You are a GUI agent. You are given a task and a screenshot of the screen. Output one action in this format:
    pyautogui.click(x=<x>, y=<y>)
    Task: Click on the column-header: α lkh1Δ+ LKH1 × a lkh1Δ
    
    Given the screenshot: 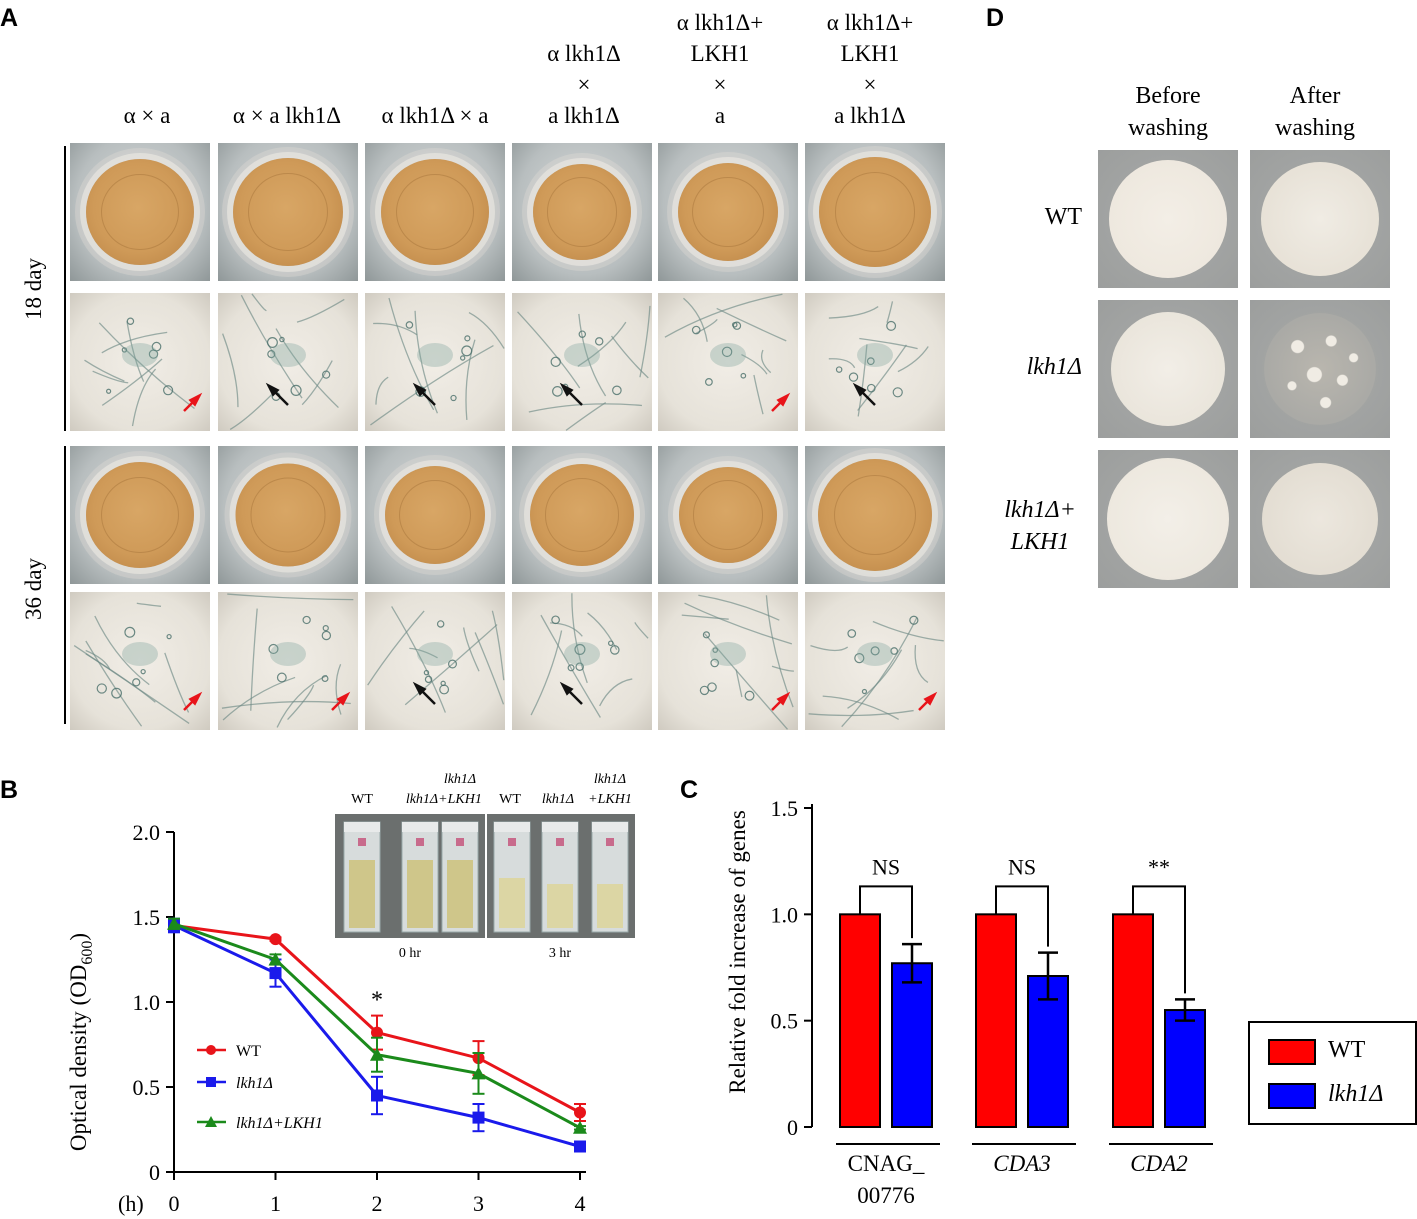 What is the action you would take?
    pyautogui.click(x=870, y=69)
    